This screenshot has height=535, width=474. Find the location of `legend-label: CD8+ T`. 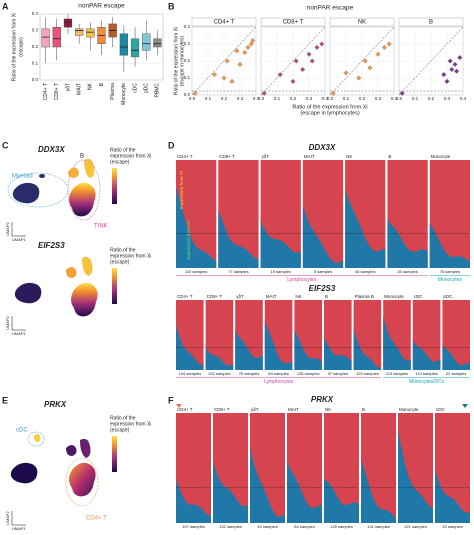

legend-label: CD8+ T is located at coordinates (293, 23).